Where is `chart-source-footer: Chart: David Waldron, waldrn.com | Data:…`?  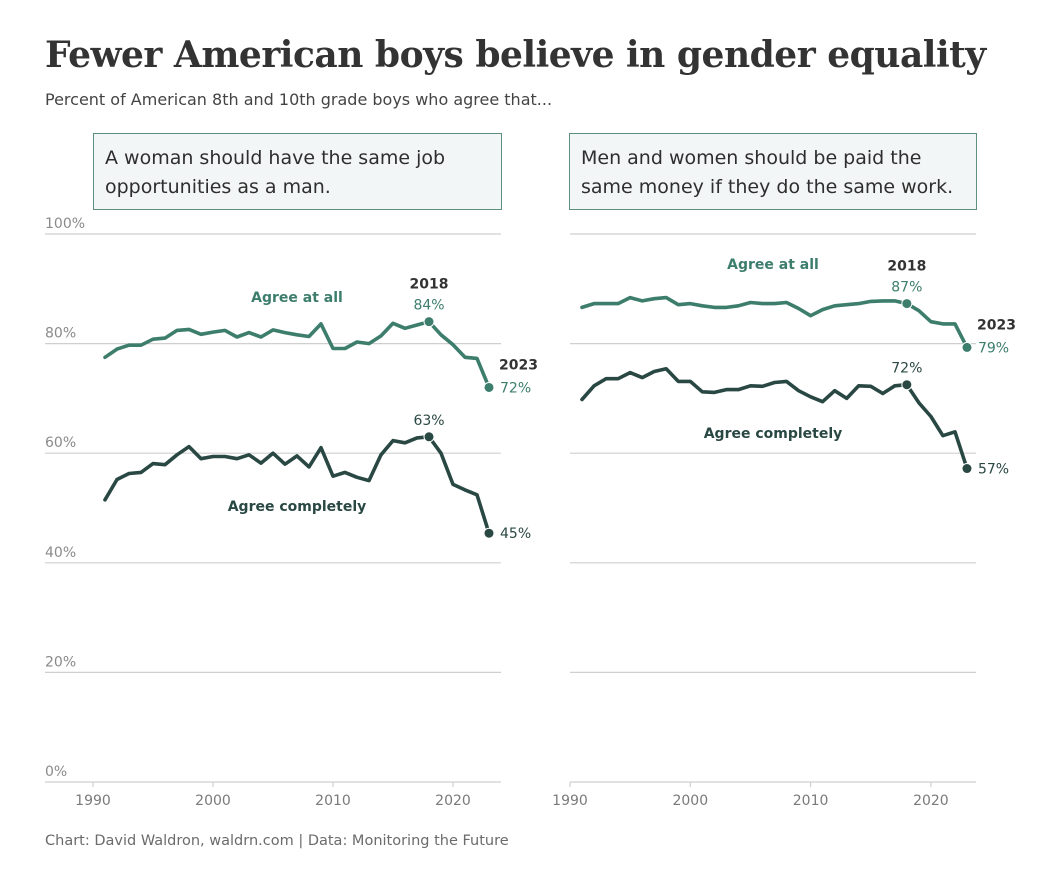 chart-source-footer: Chart: David Waldron, waldrn.com | Data:… is located at coordinates (277, 841).